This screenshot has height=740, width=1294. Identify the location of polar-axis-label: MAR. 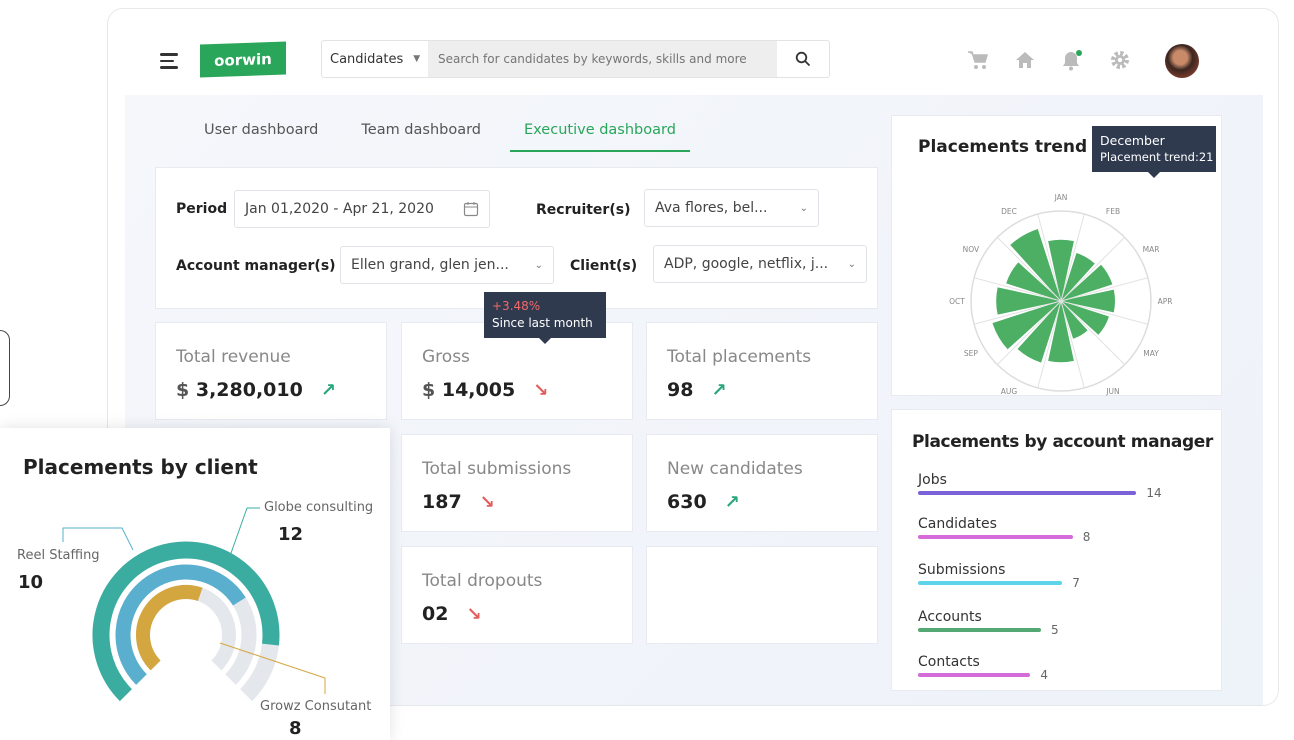
(1151, 249).